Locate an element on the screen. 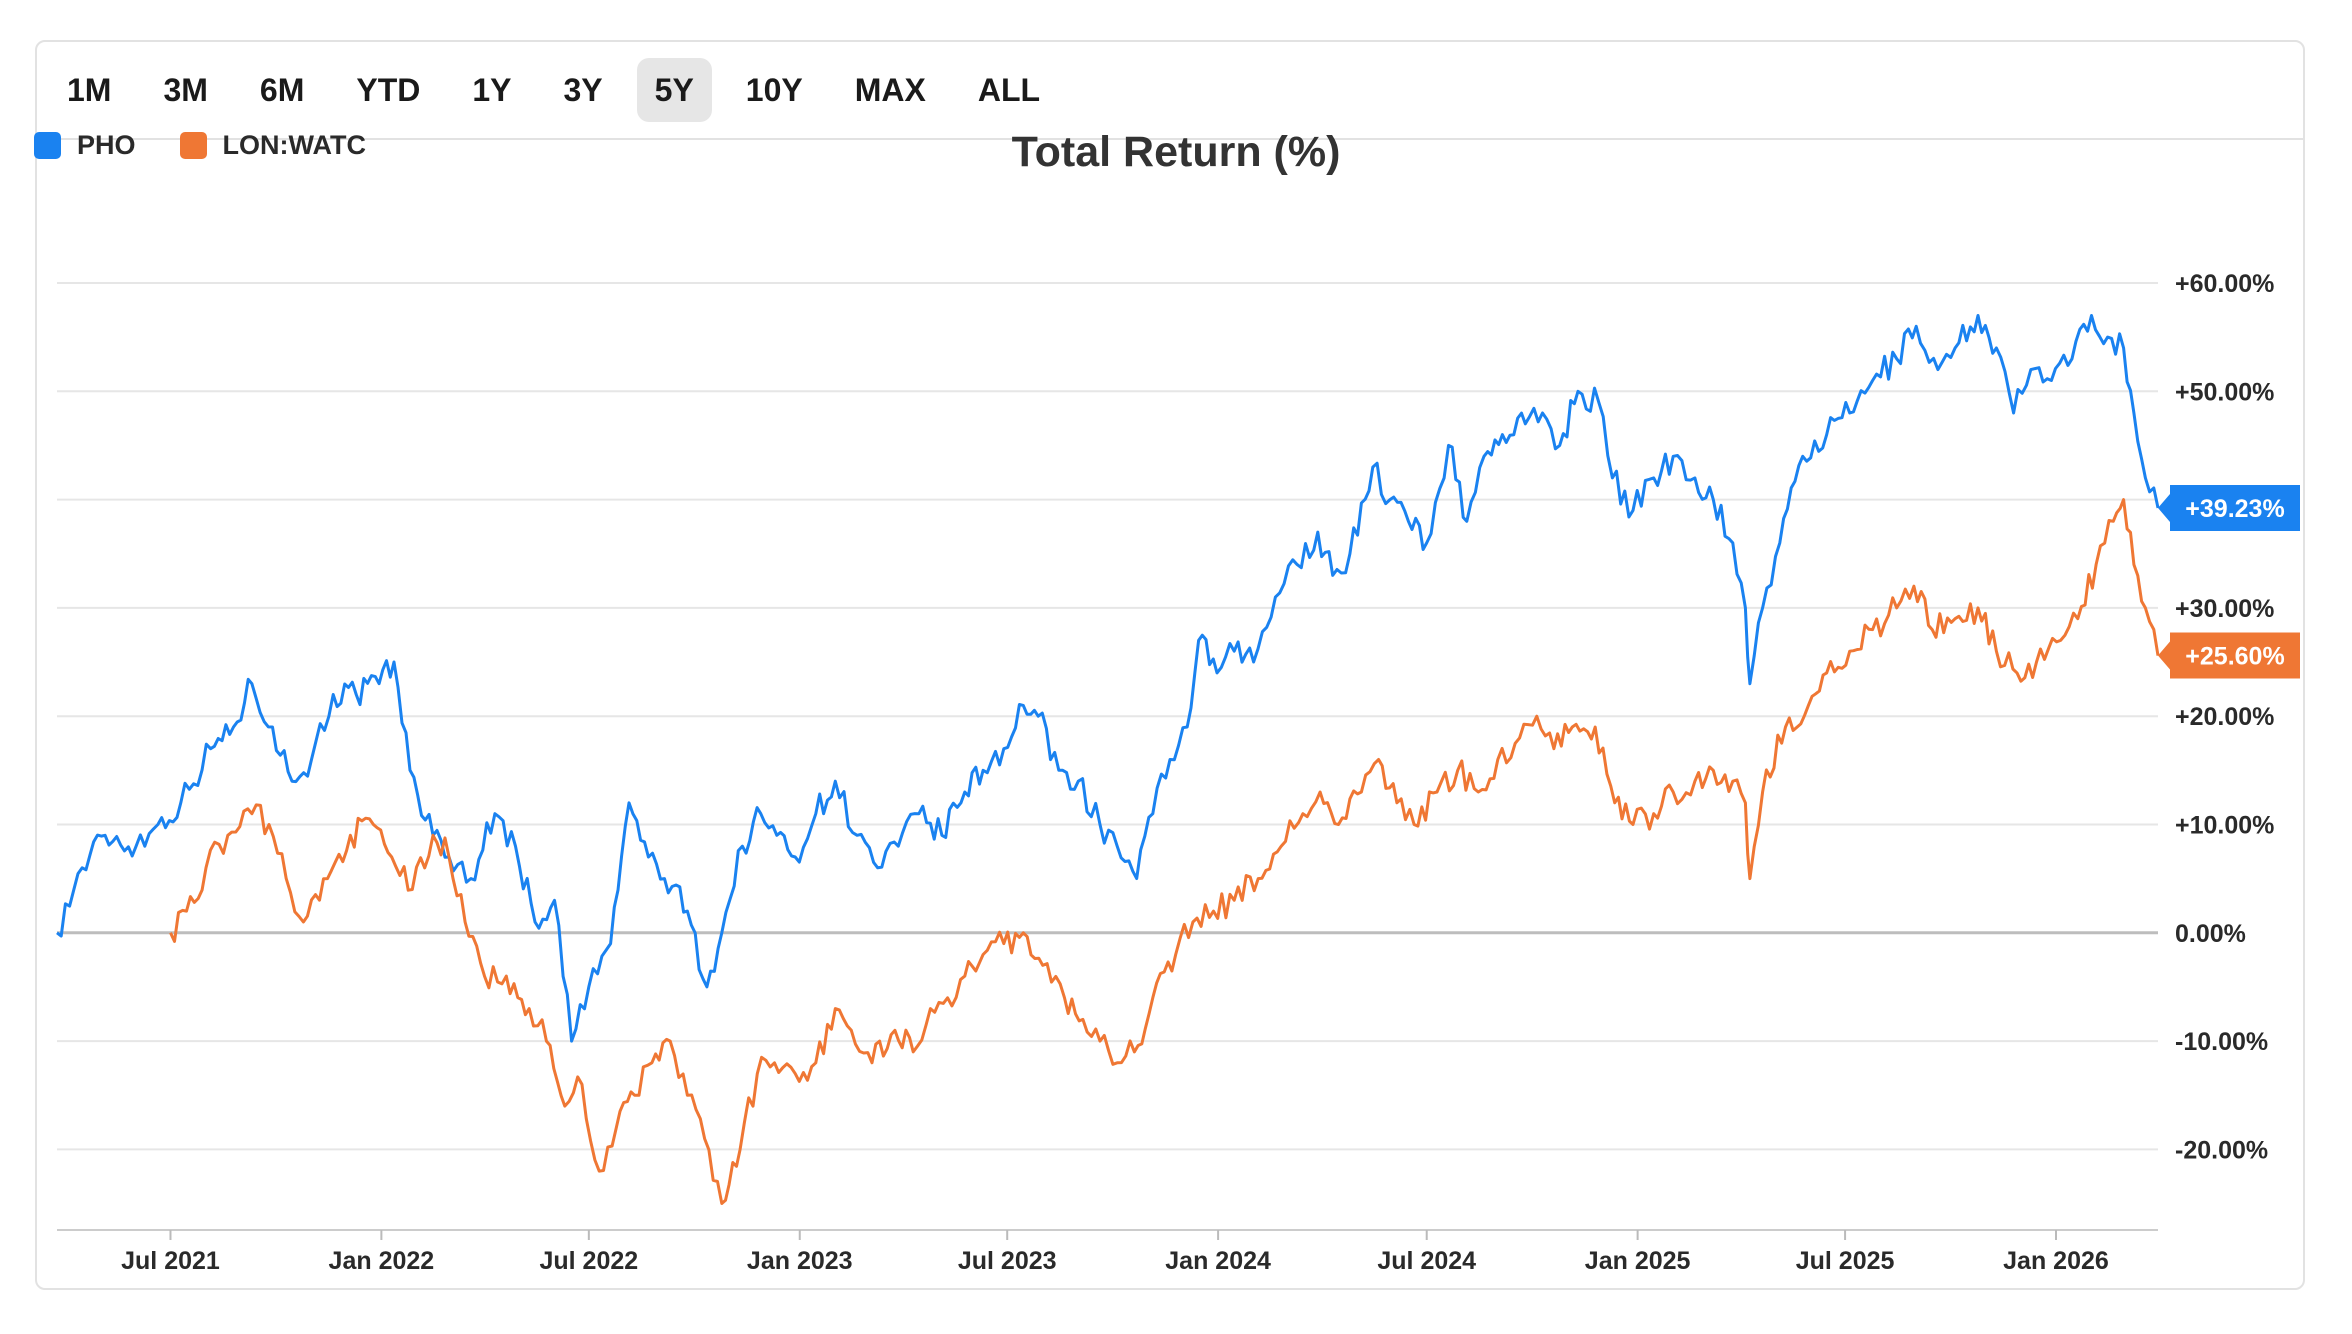 This screenshot has height=1334, width=2352. legend-swatch-watc is located at coordinates (193, 145).